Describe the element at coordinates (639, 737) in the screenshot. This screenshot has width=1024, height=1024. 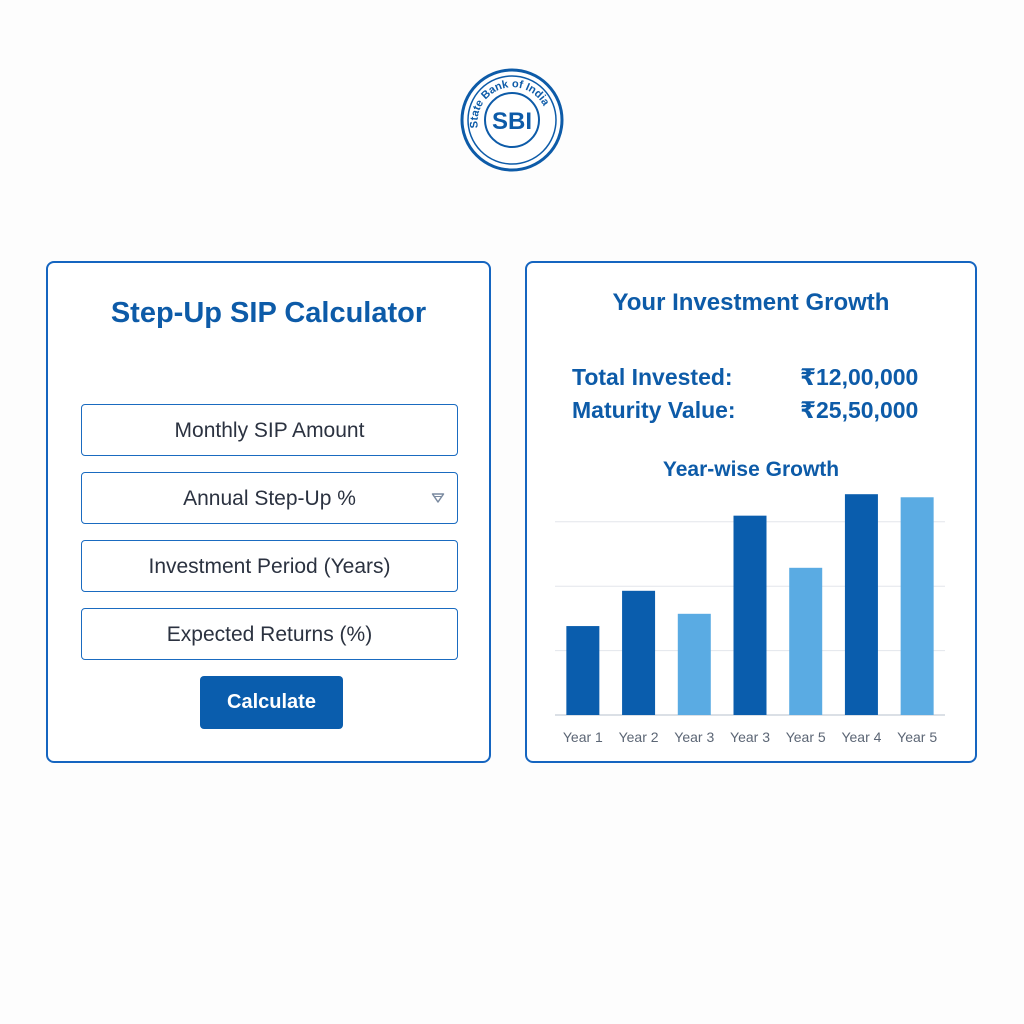
I see `x-tick-label: Year 2` at that location.